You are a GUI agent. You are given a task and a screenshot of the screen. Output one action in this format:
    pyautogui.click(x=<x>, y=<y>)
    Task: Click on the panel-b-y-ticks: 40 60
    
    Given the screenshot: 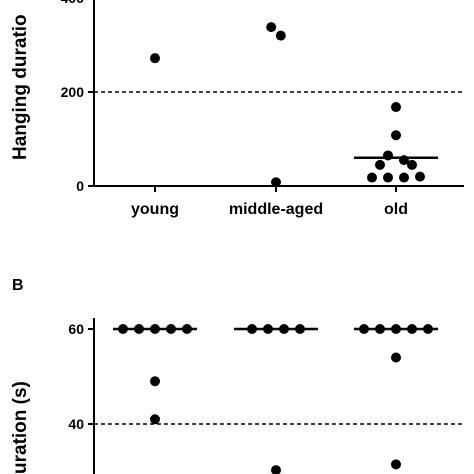 What is the action you would take?
    pyautogui.click(x=81, y=376)
    